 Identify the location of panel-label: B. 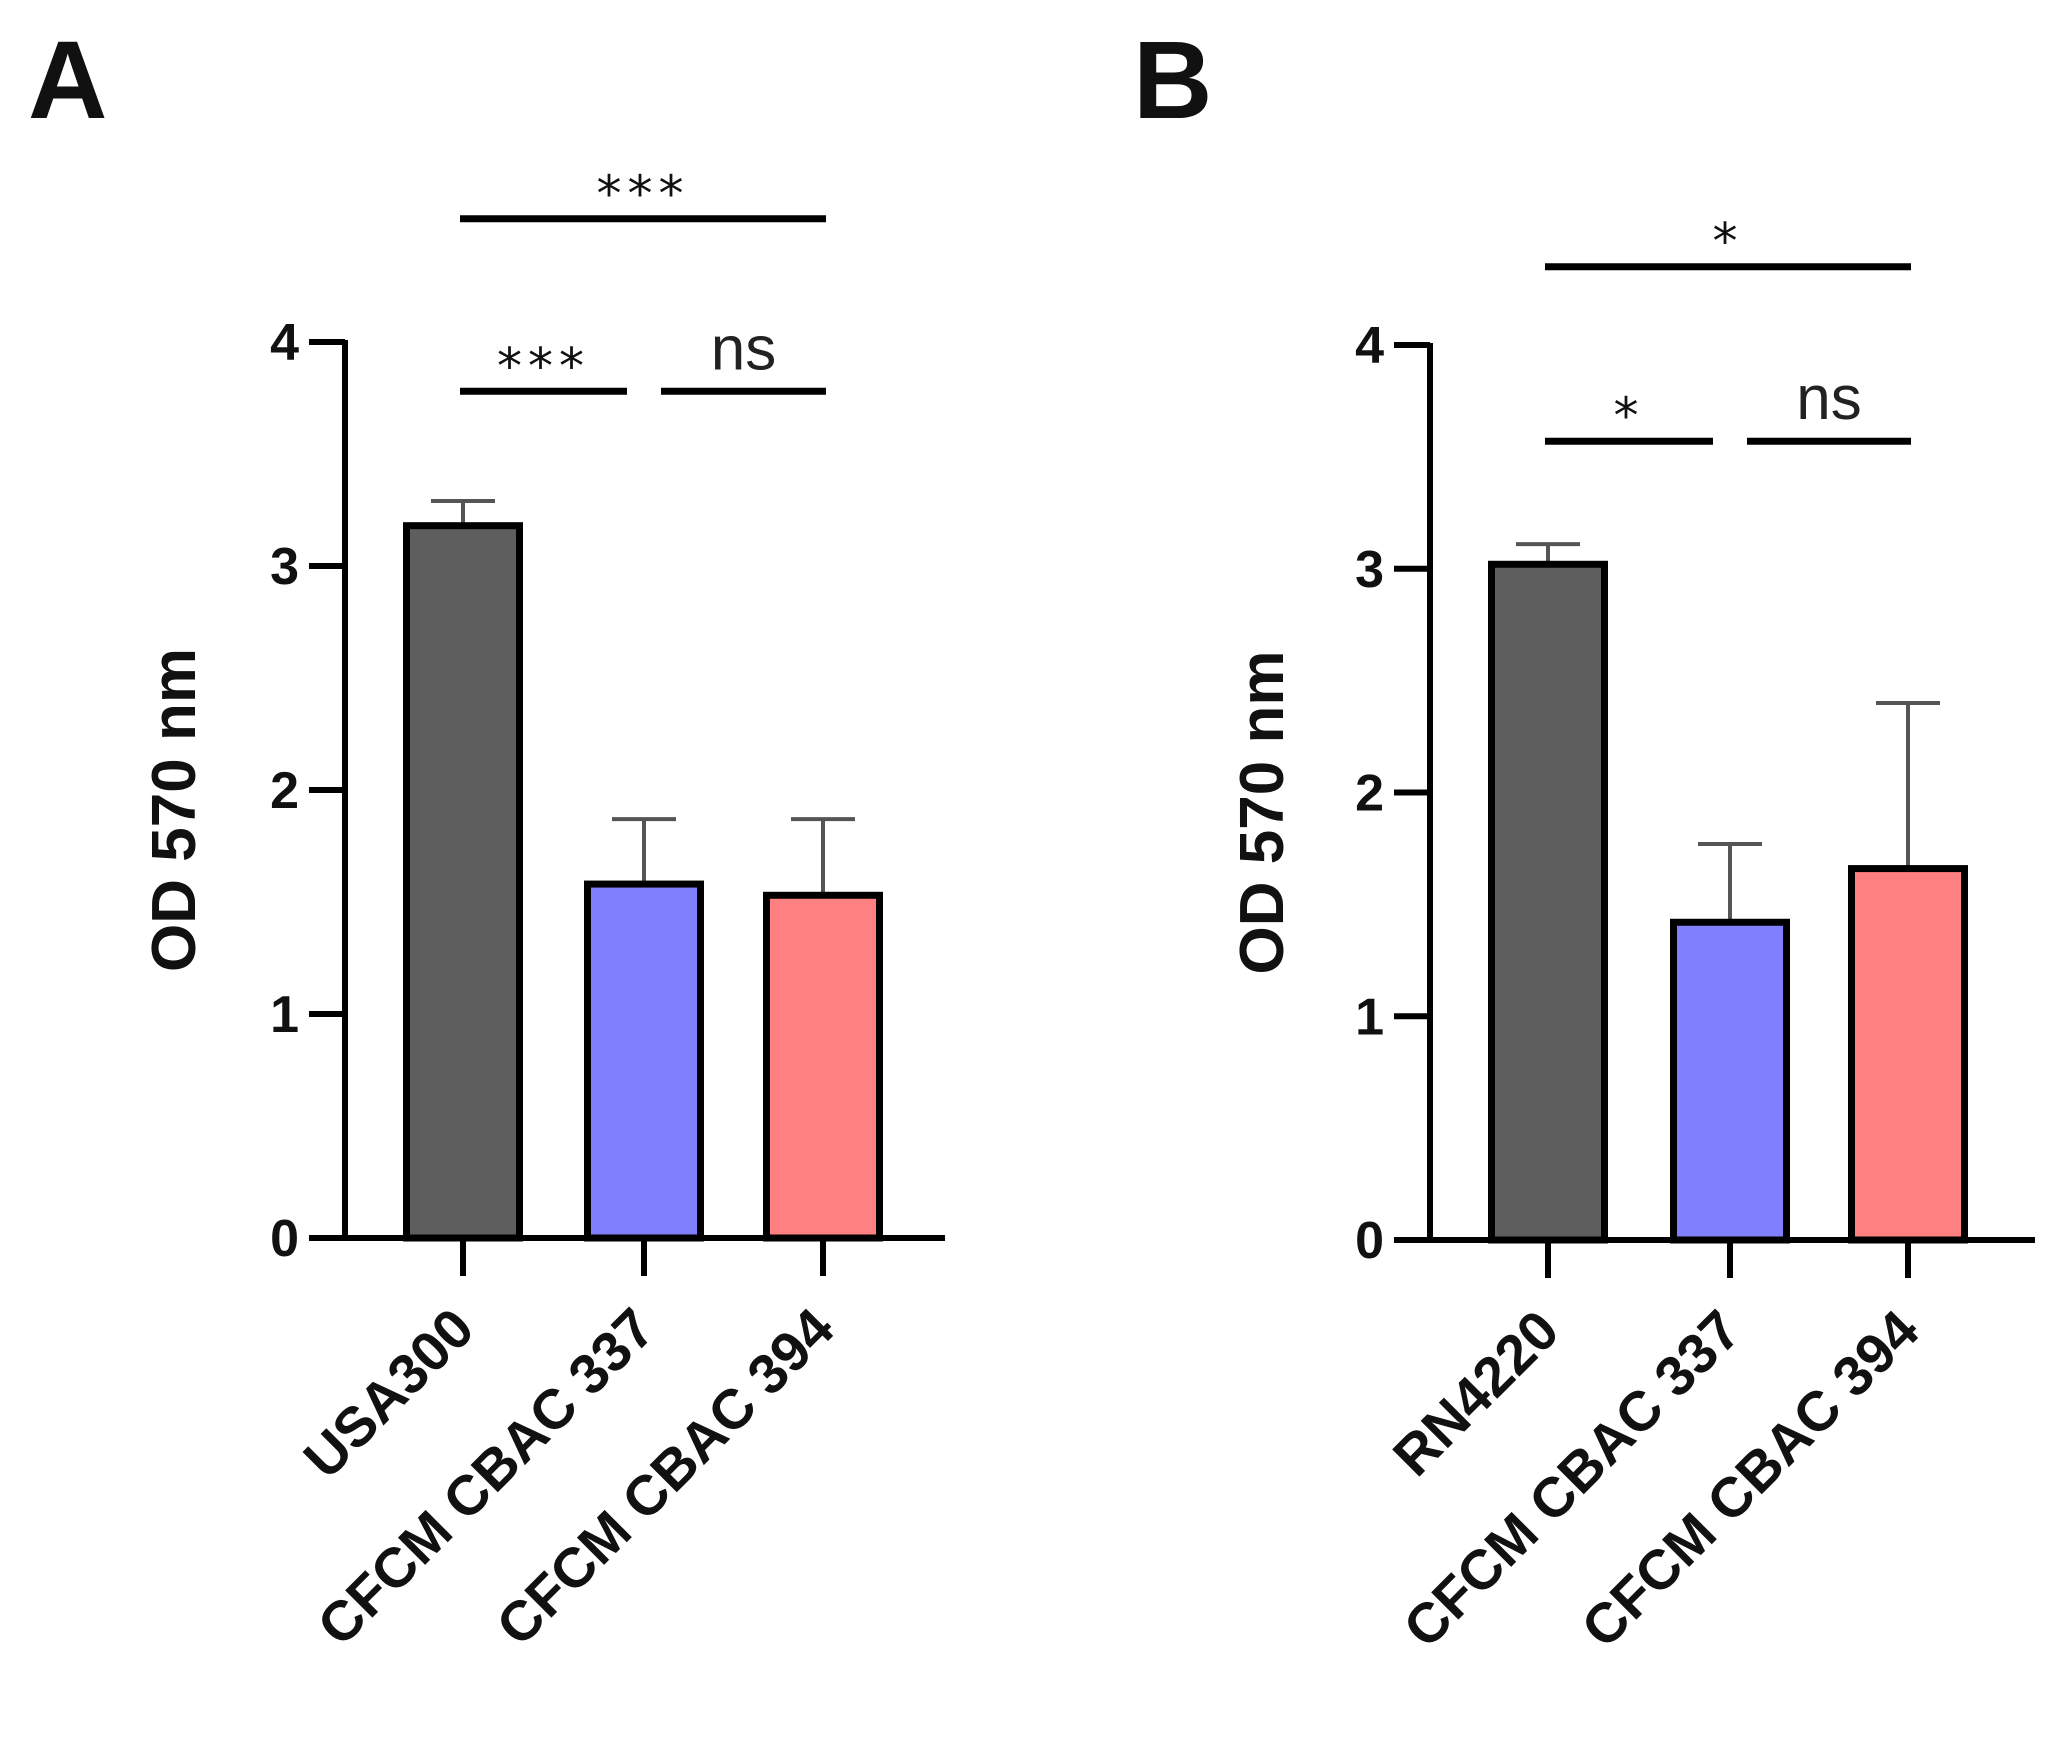
(1172, 80).